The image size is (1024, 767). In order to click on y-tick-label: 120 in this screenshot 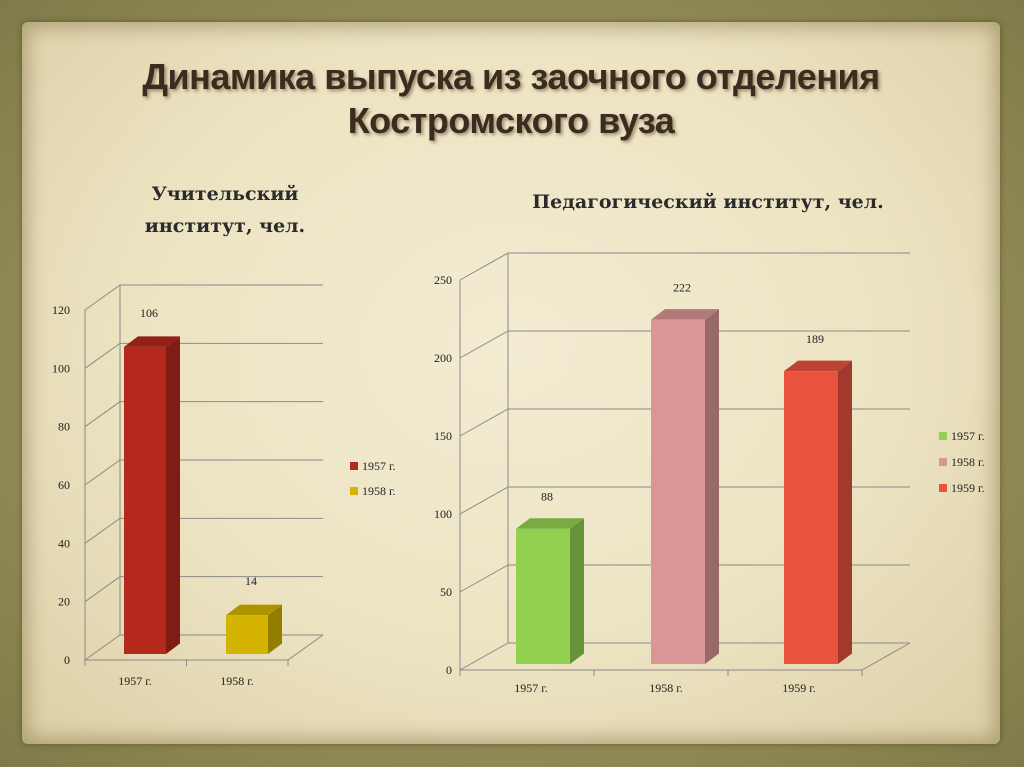, I will do `click(61, 310)`.